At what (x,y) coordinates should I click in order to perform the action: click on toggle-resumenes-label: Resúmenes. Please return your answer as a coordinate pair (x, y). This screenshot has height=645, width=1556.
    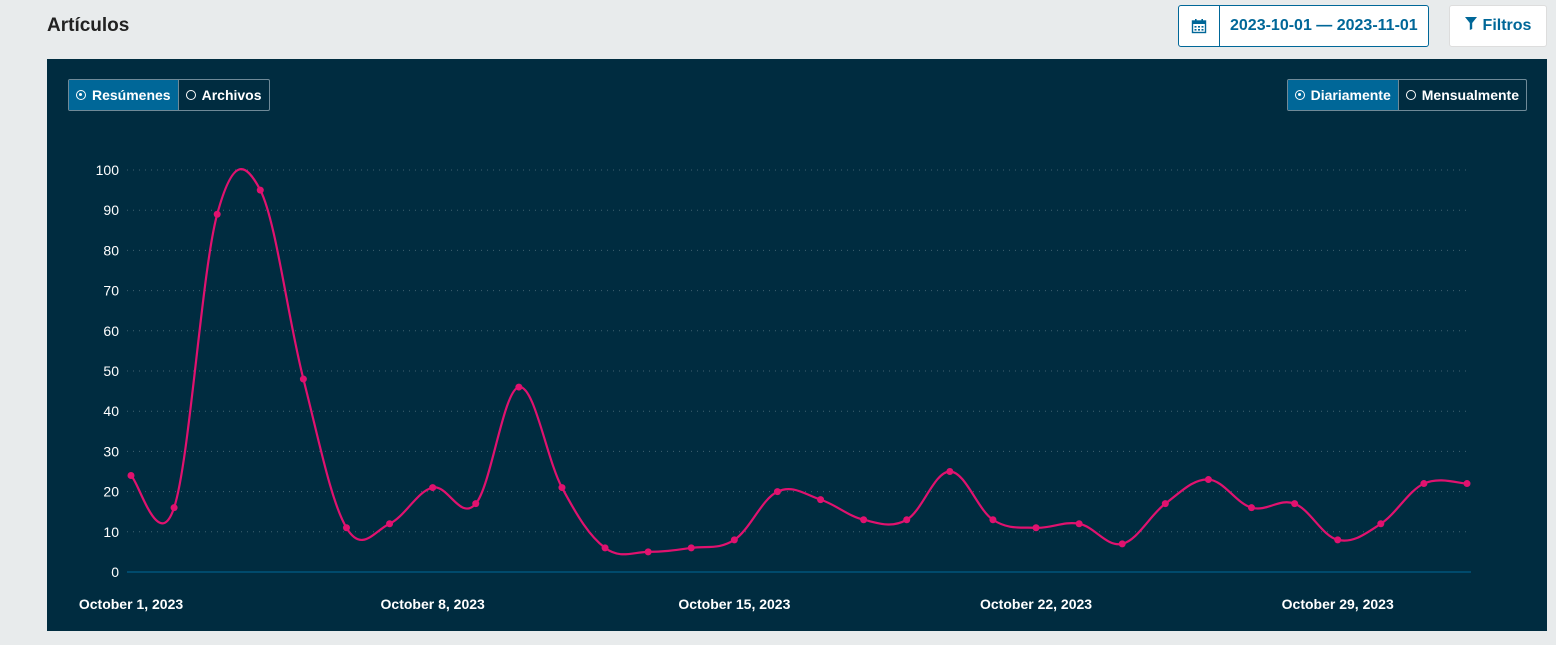
    Looking at the image, I should click on (131, 95).